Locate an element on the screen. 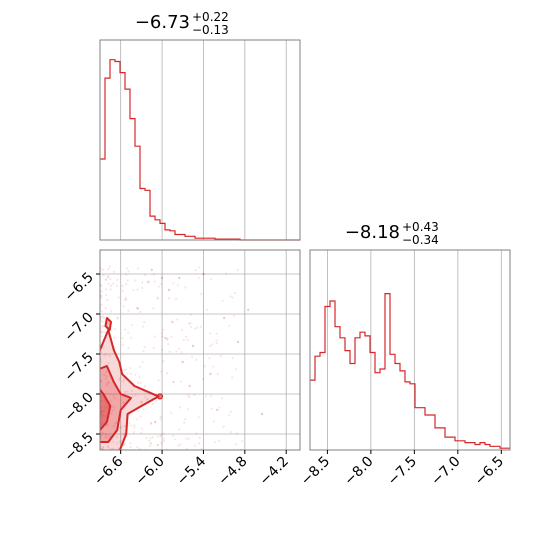 This screenshot has width=550, height=550. marginal-y-xtick-label: −7.0 is located at coordinates (445, 471).